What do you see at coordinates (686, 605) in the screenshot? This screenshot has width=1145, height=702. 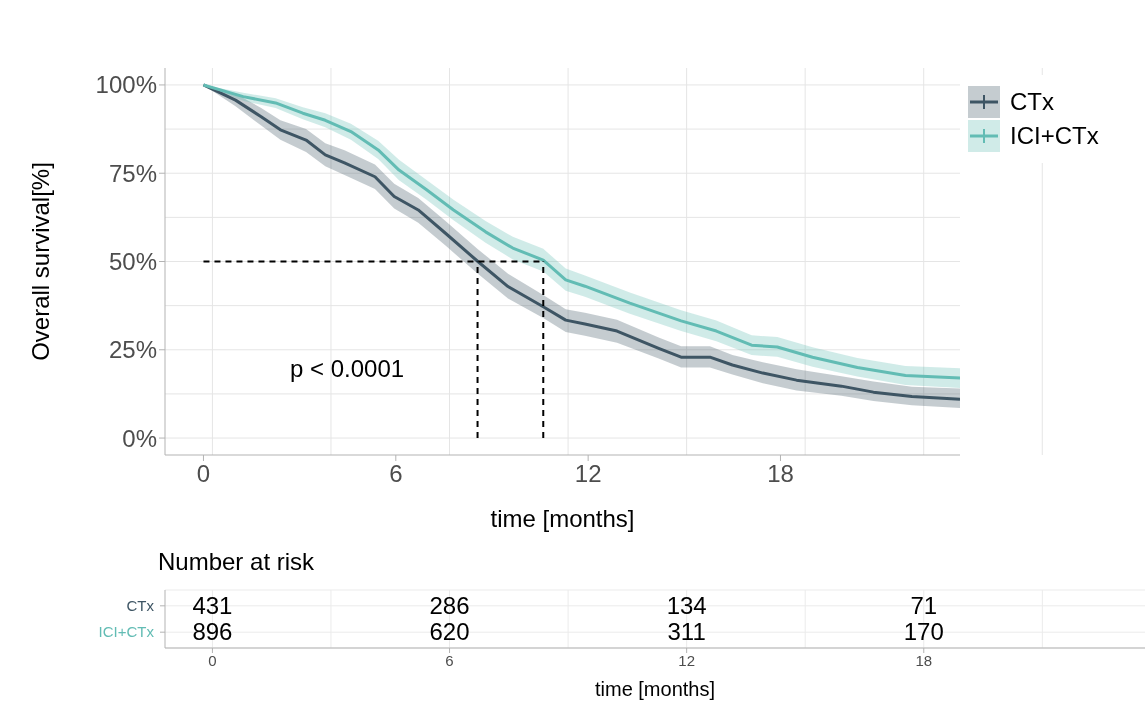 I see `data-label: 134` at bounding box center [686, 605].